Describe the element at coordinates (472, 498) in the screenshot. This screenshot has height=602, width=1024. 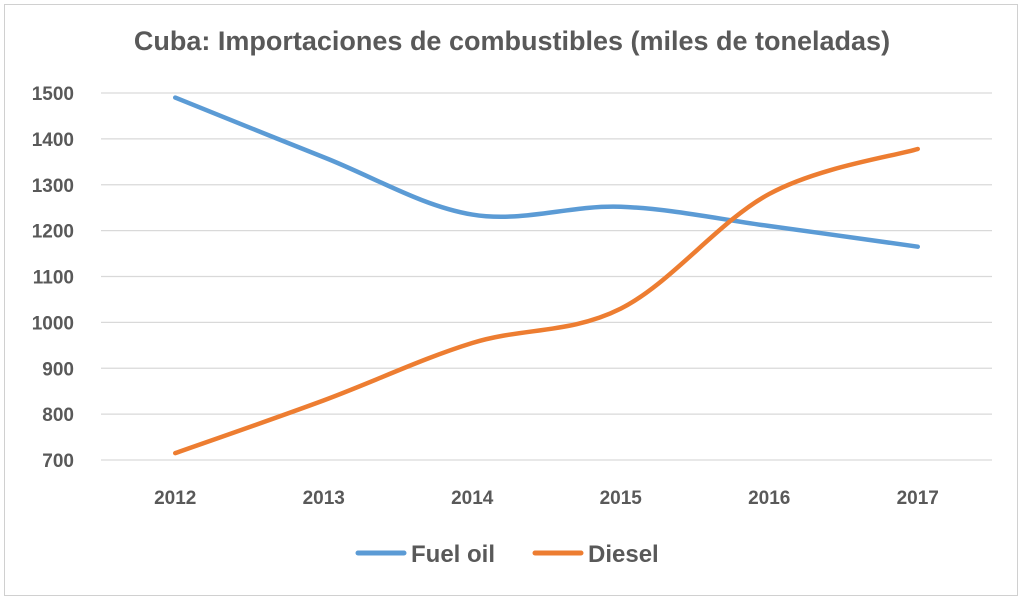
I see `x-tick-label: 2014` at that location.